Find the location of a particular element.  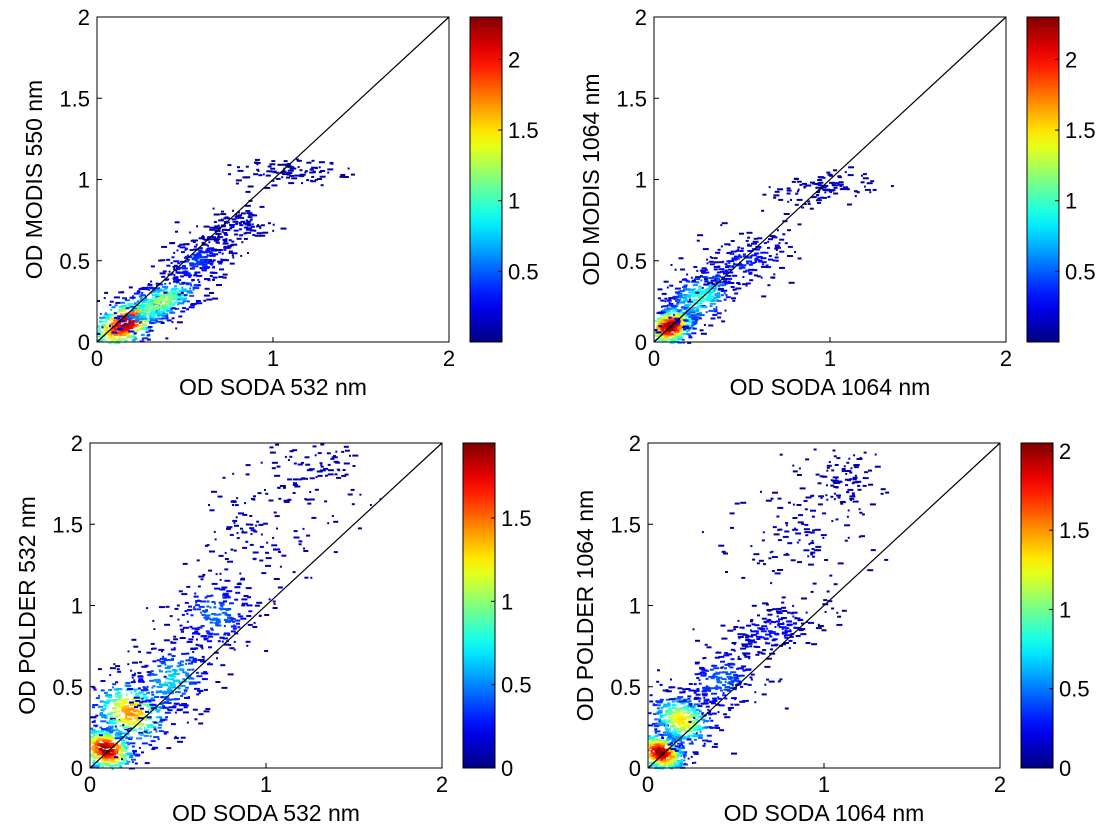

colorbar is located at coordinates (479, 605).